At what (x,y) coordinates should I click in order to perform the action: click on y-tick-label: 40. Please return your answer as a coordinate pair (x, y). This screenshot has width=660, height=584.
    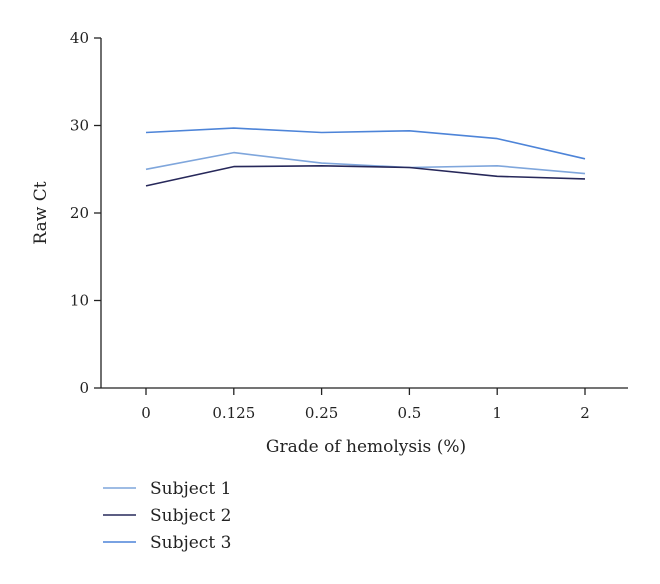
    Looking at the image, I should click on (79, 38).